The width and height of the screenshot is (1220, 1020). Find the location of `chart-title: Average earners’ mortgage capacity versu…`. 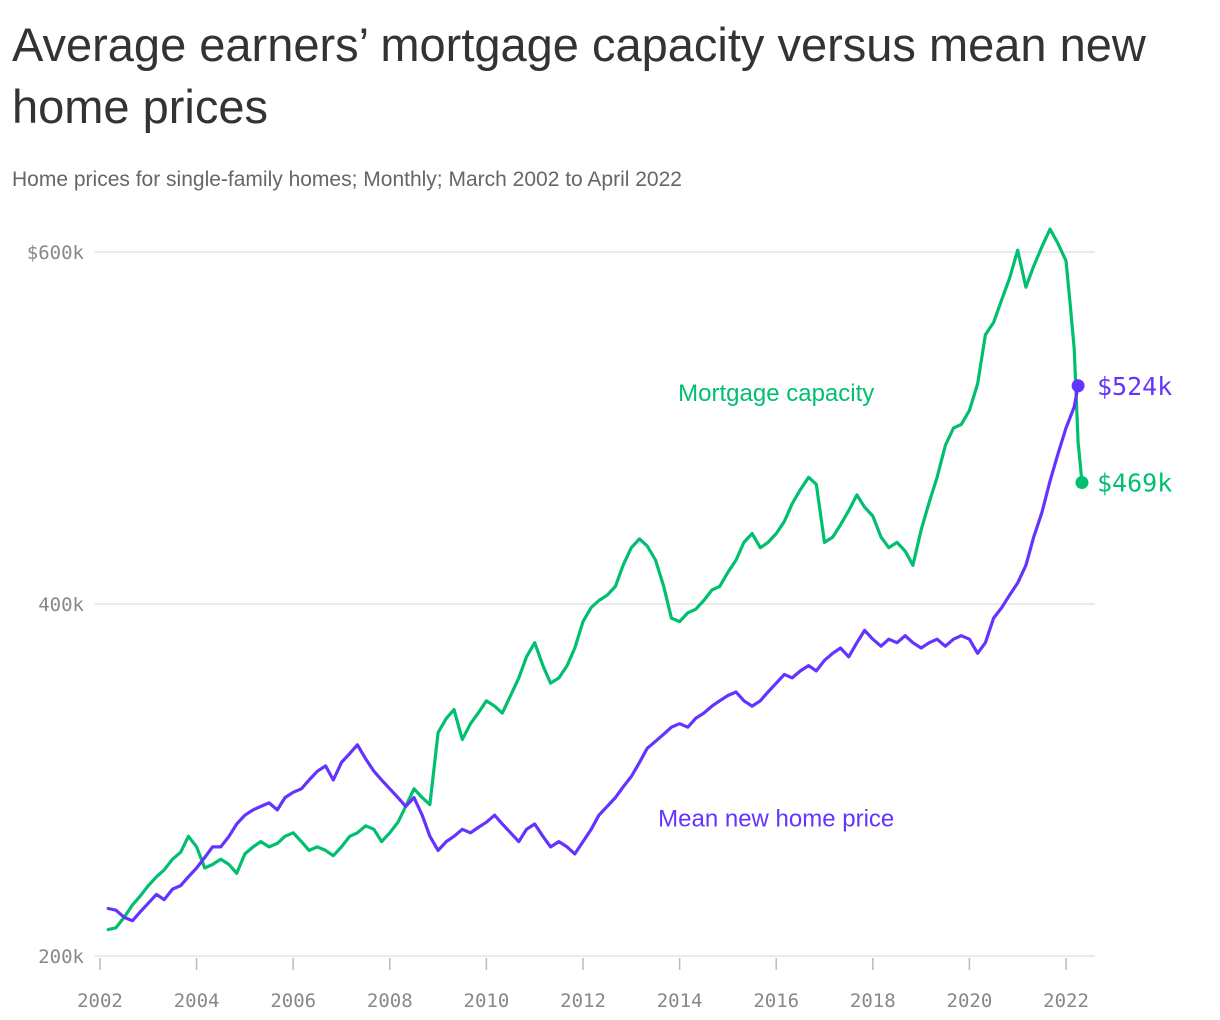

chart-title: Average earners’ mortgage capacity versu… is located at coordinates (579, 75).